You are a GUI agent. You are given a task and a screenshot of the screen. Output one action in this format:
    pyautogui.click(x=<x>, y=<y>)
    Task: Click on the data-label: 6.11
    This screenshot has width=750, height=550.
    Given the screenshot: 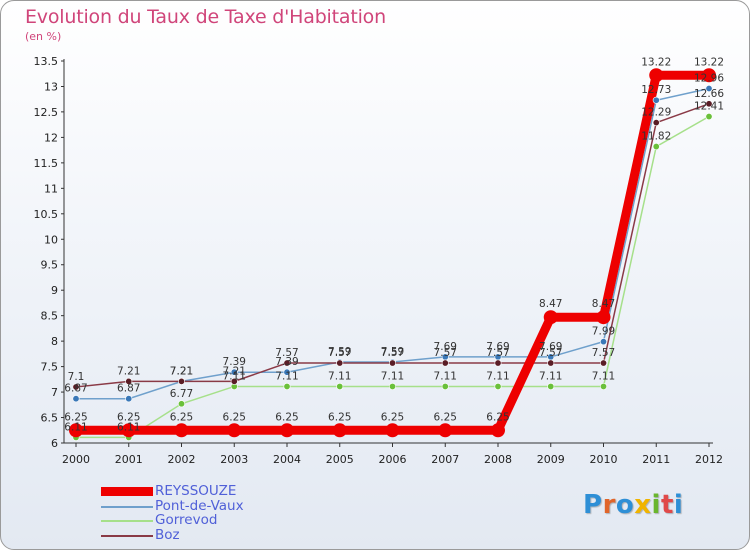 What is the action you would take?
    pyautogui.click(x=128, y=427)
    